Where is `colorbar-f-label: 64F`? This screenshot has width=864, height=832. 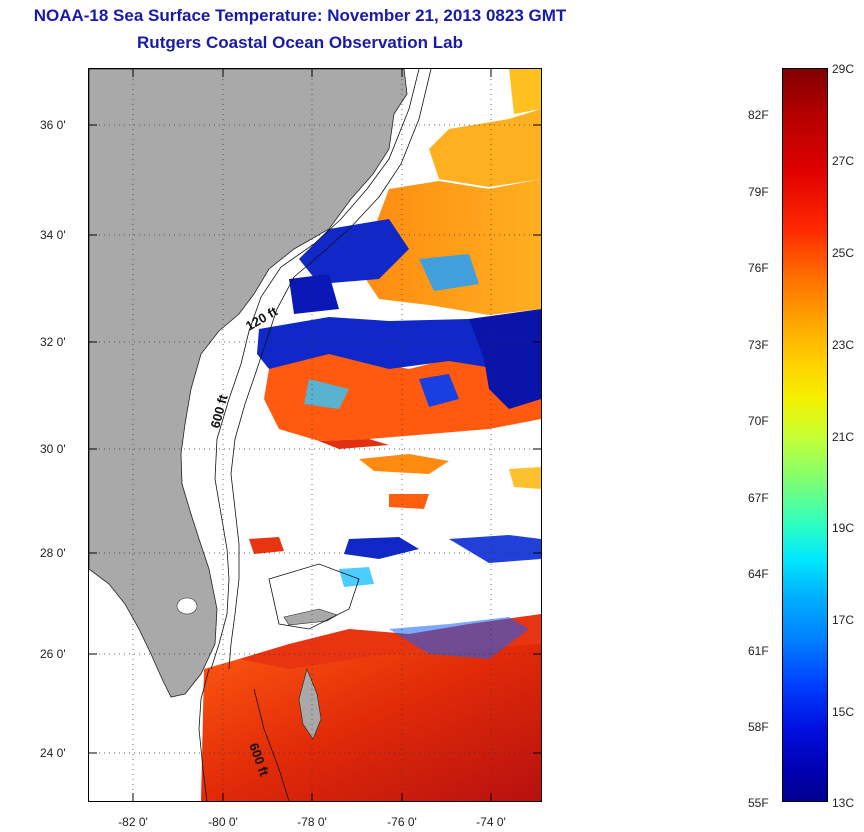
colorbar-f-label: 64F is located at coordinates (758, 574).